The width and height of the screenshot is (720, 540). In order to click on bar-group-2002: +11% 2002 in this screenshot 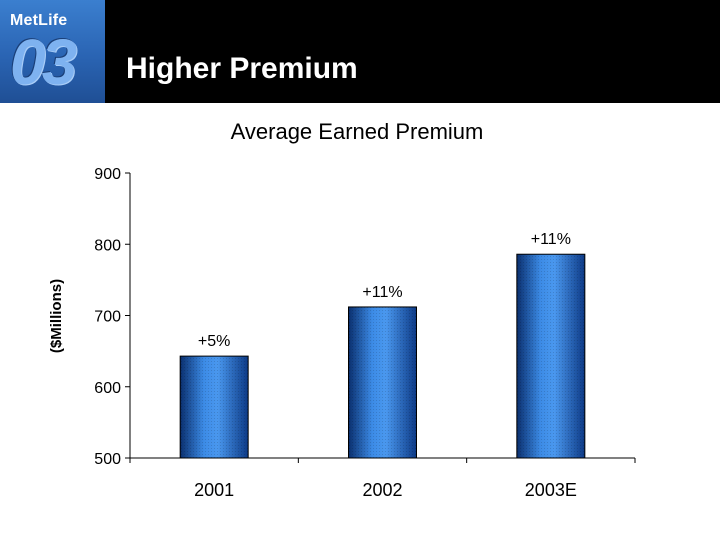, I will do `click(382, 392)`.